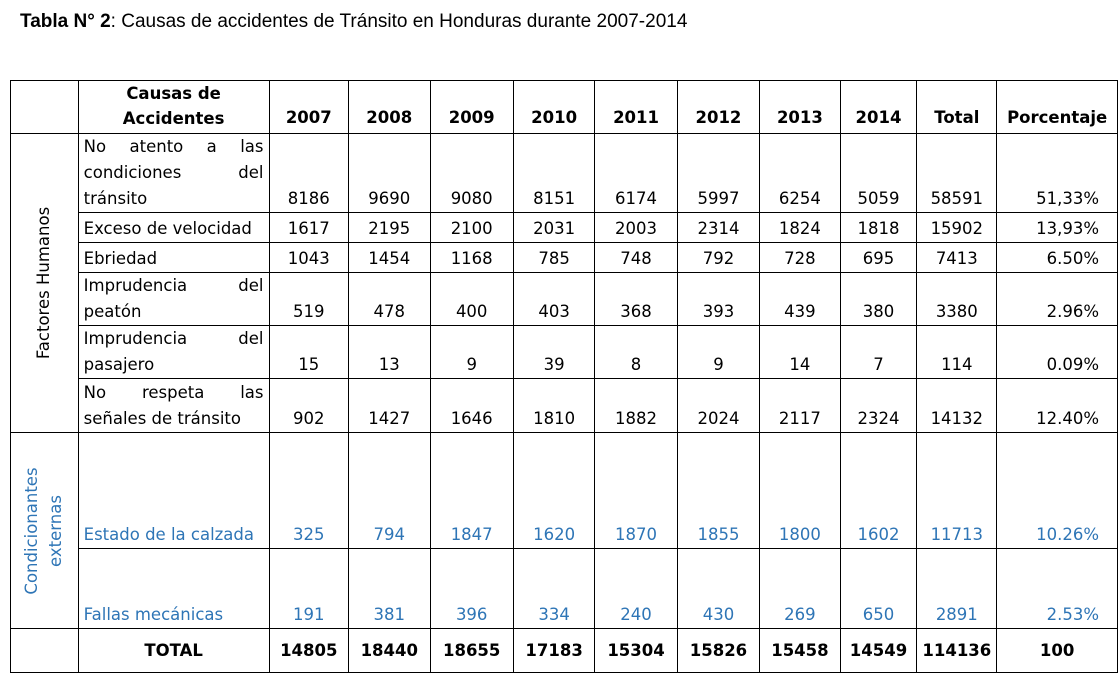  Describe the element at coordinates (389, 352) in the screenshot. I see `value-cell: 13` at that location.